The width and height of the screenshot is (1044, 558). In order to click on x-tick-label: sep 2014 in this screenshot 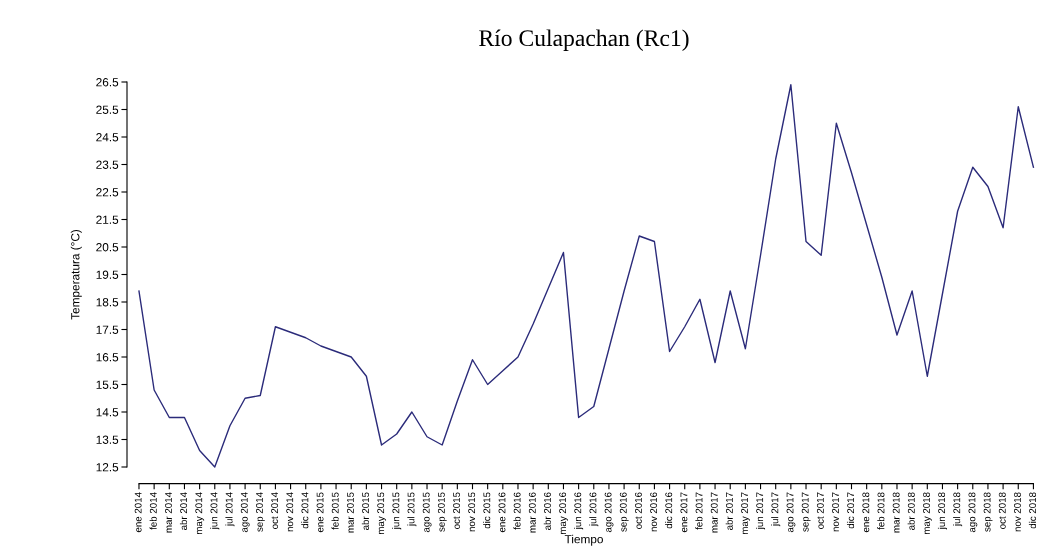, I will do `click(260, 512)`.